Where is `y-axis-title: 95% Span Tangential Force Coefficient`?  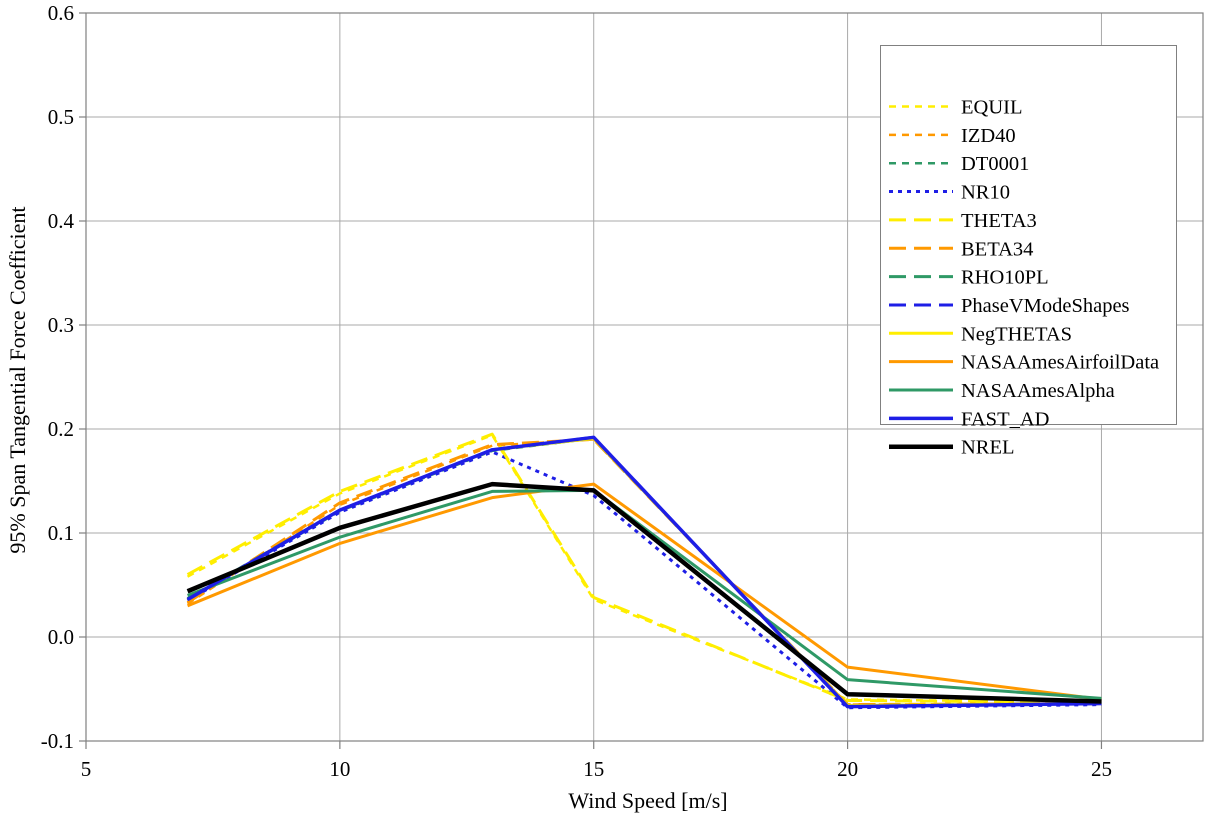 y-axis-title: 95% Span Tangential Force Coefficient is located at coordinates (17, 379).